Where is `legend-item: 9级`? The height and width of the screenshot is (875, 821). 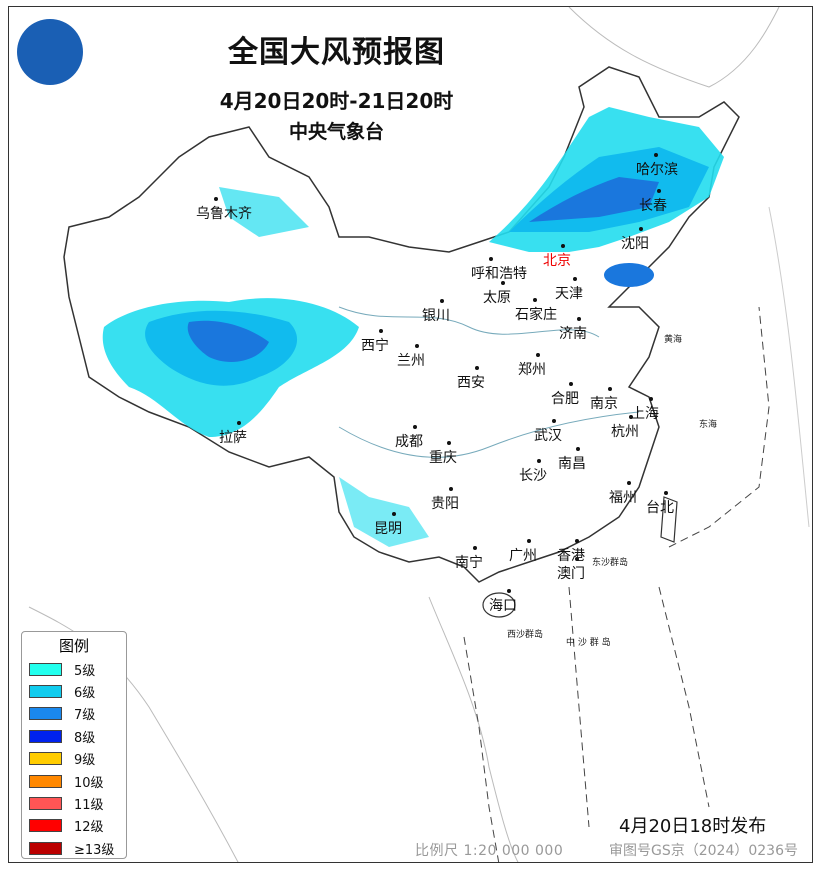
legend-item: 9级 is located at coordinates (74, 759).